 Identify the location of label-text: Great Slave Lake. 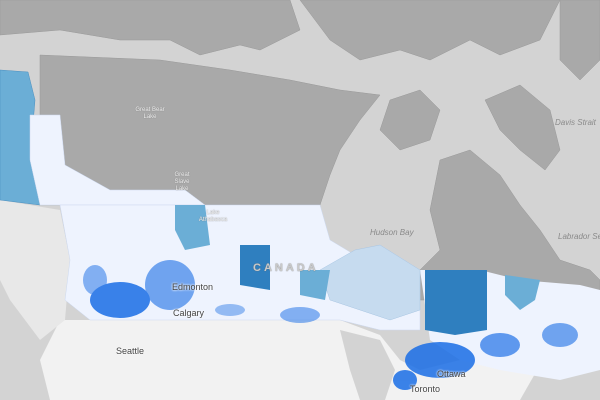
(182, 182).